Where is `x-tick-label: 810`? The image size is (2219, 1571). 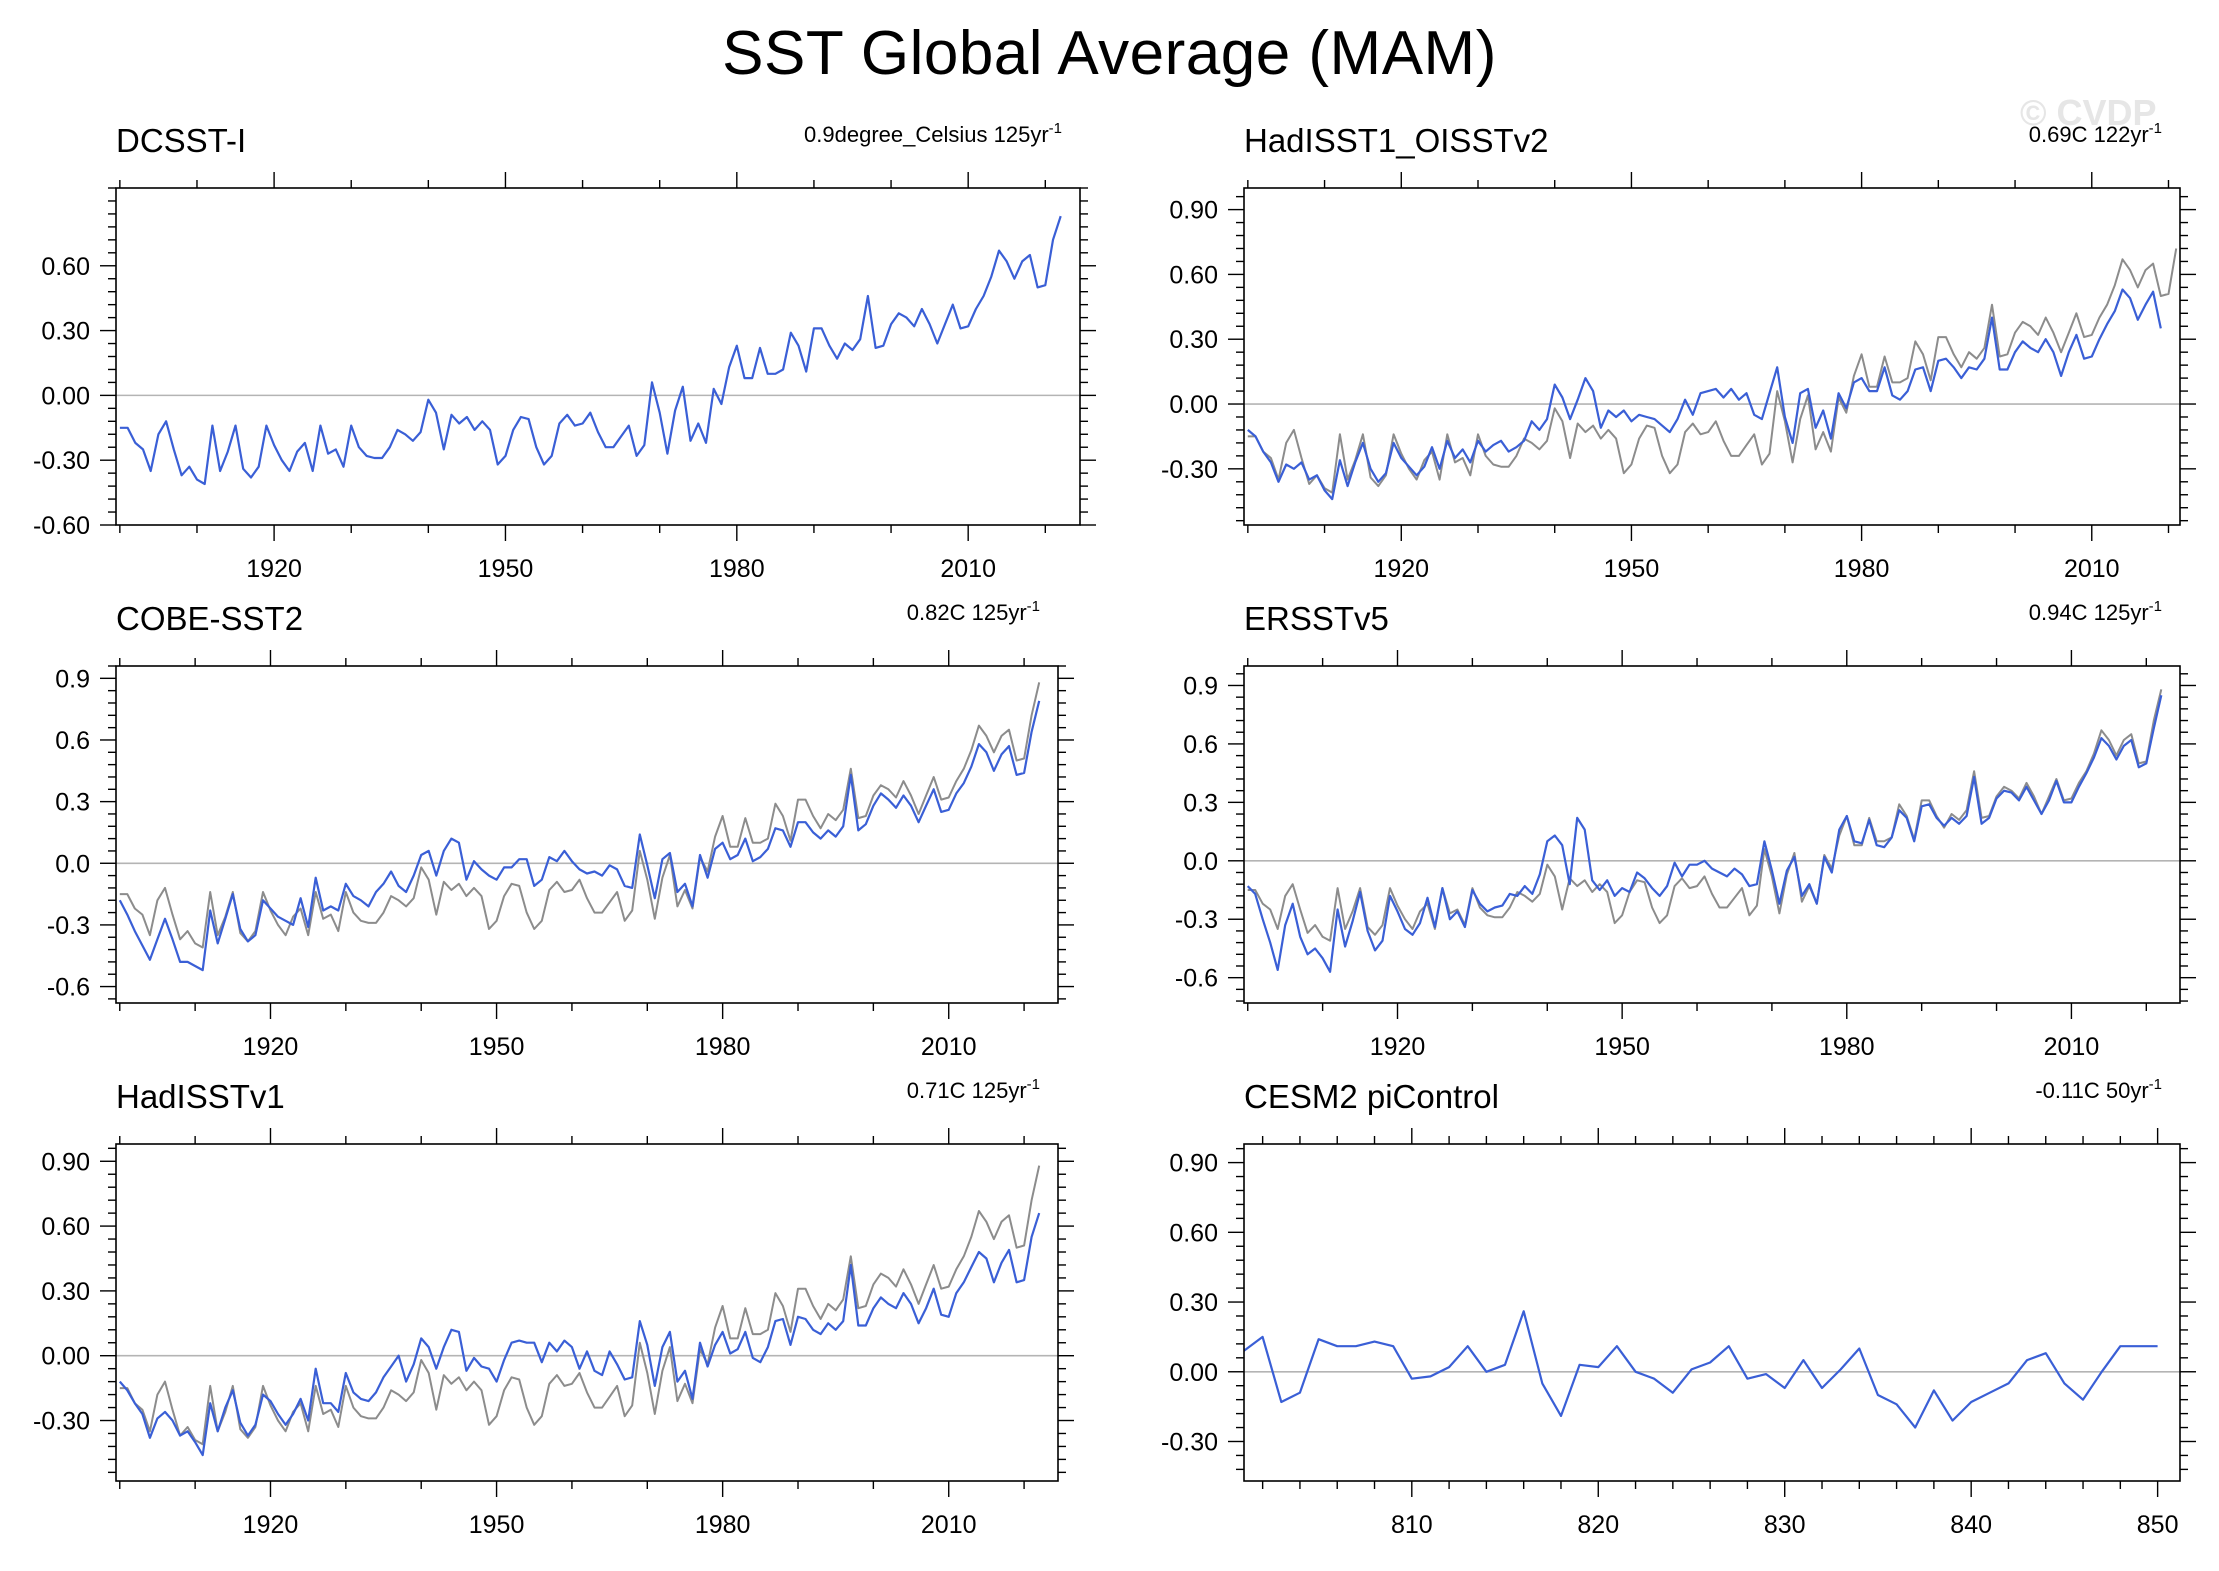 x-tick-label: 810 is located at coordinates (1412, 1525).